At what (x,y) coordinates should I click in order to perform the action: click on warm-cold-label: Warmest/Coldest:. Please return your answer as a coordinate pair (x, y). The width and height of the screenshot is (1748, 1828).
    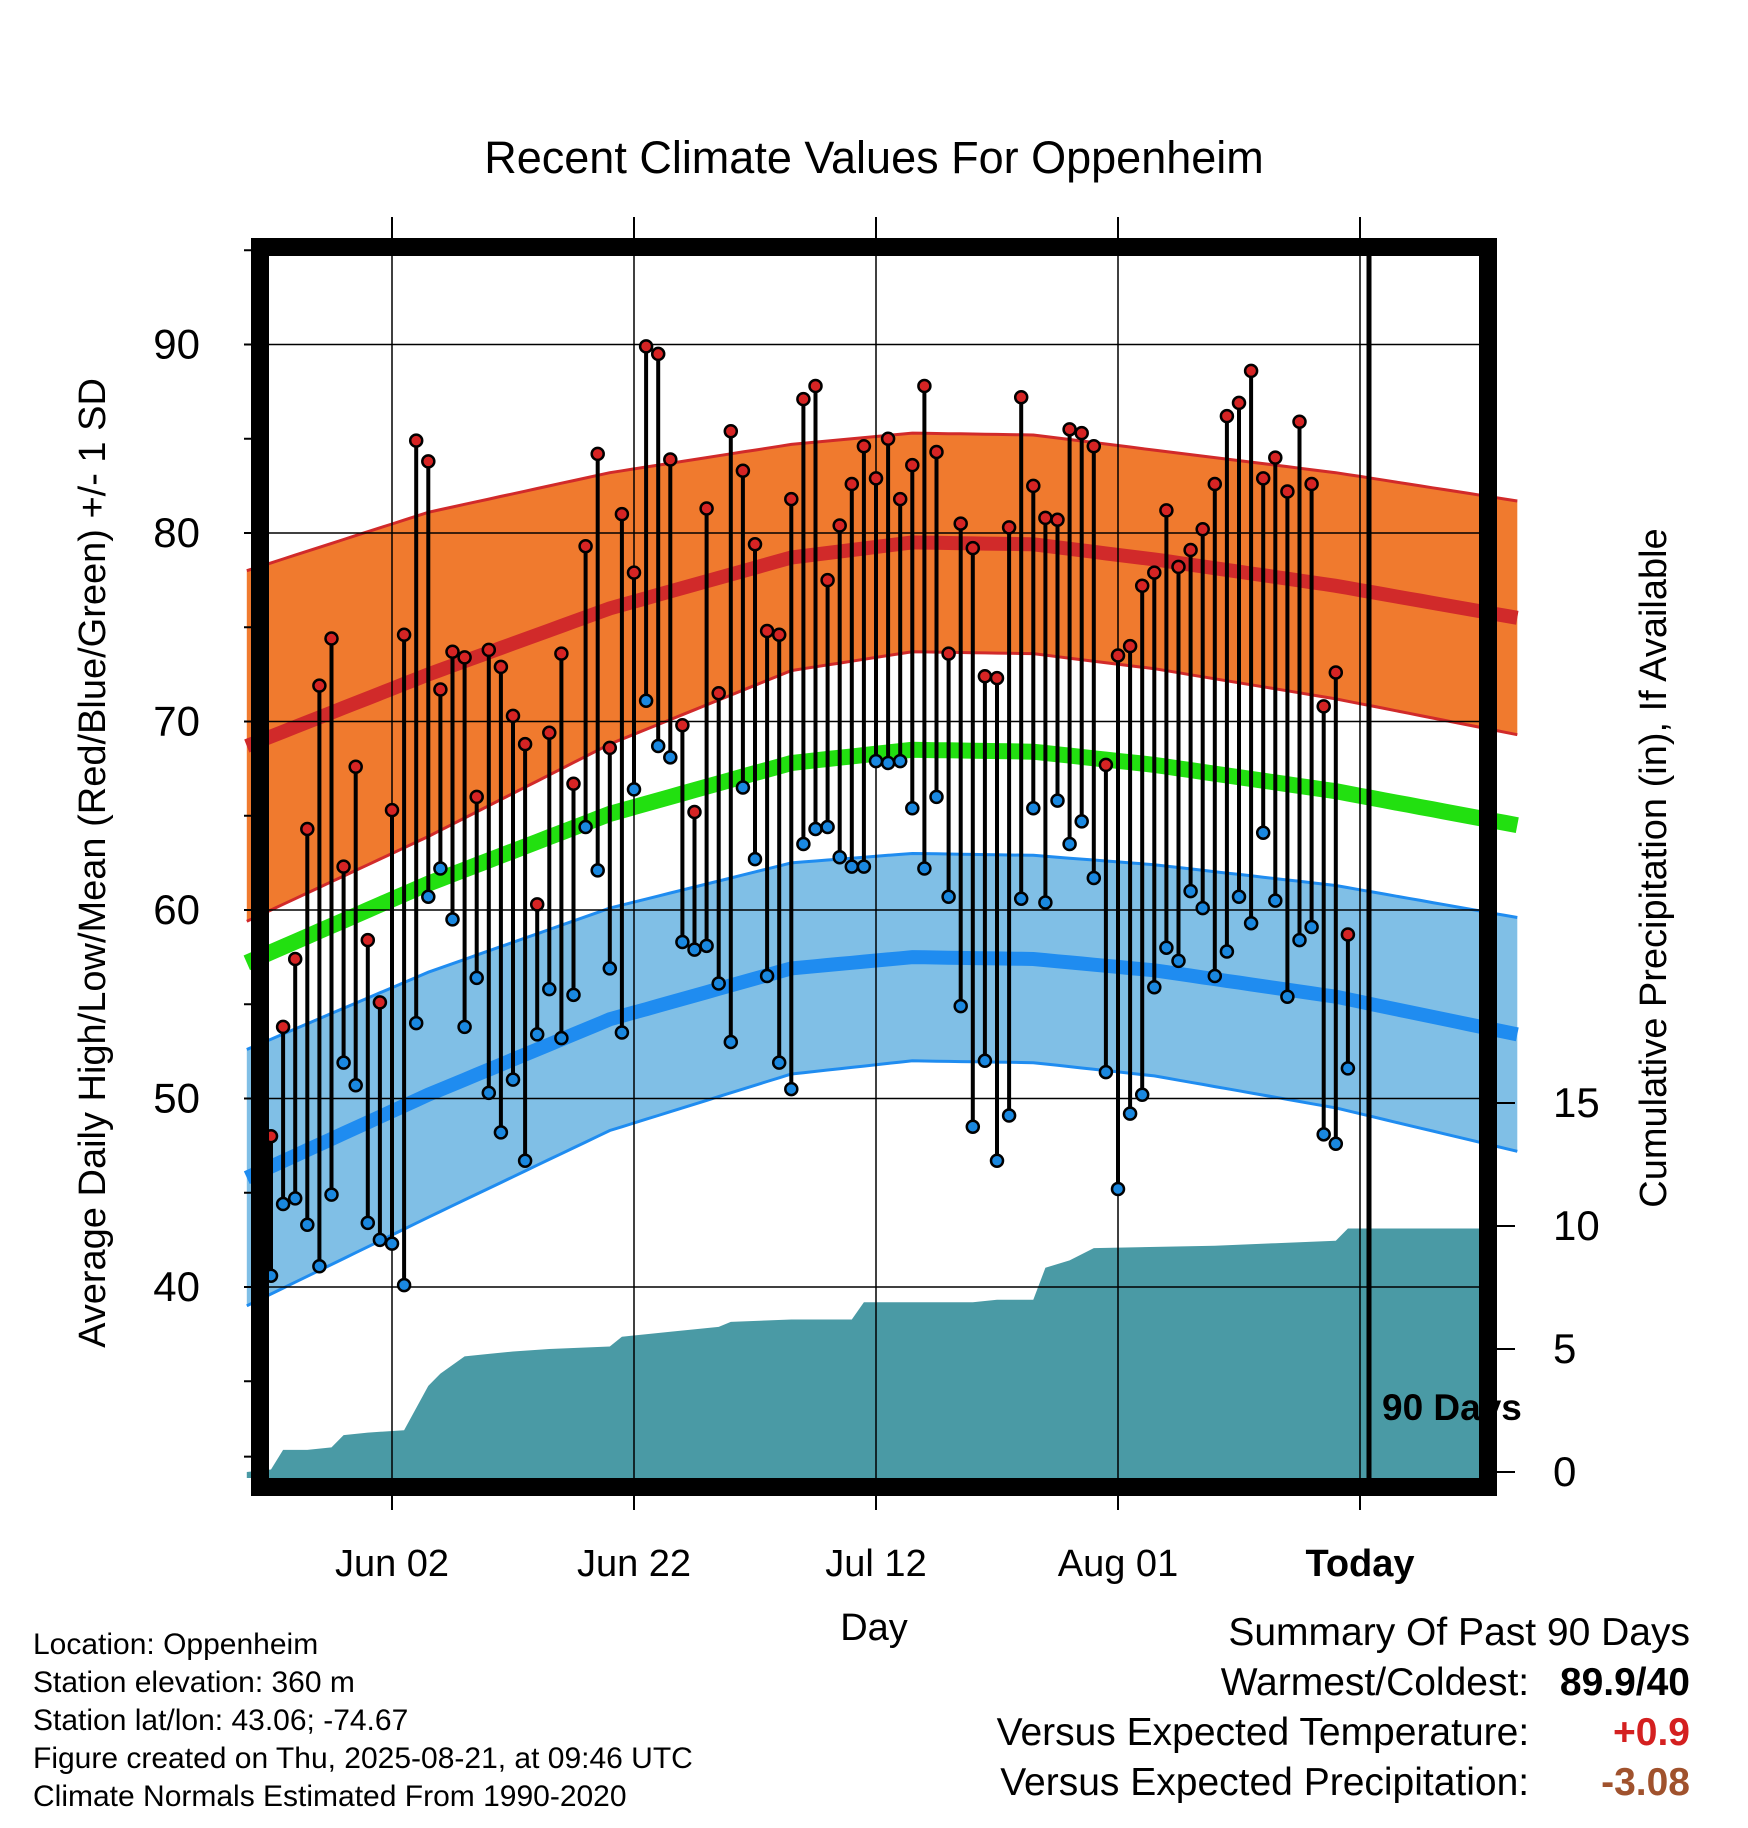
    Looking at the image, I should click on (1375, 1682).